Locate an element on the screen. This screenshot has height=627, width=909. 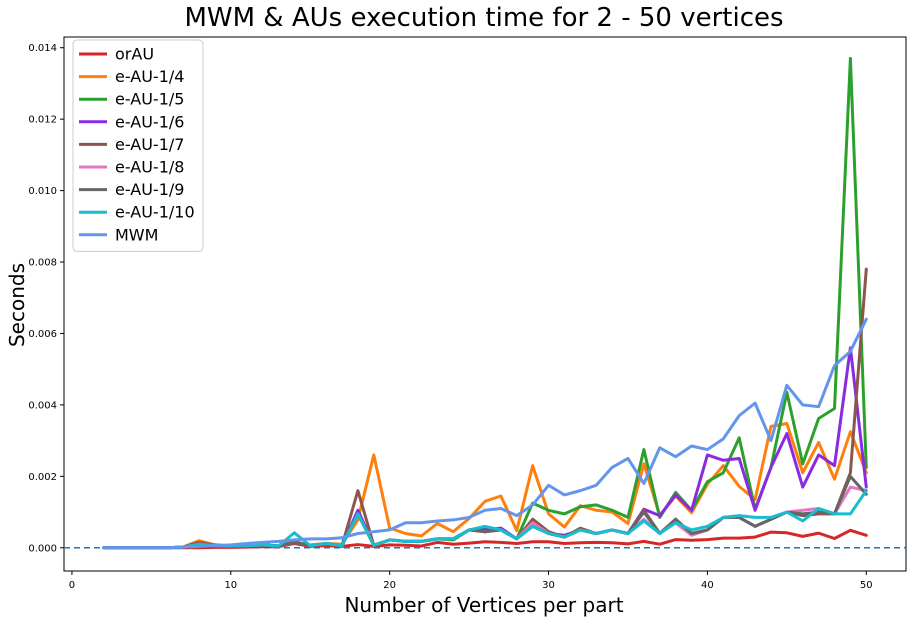
legend-label: orAU is located at coordinates (134, 54).